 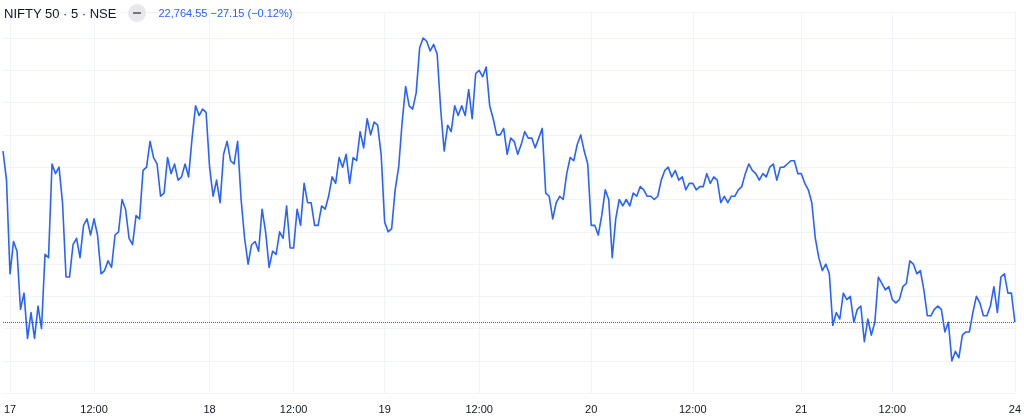 What do you see at coordinates (384, 408) in the screenshot?
I see `x-tick-label: 19` at bounding box center [384, 408].